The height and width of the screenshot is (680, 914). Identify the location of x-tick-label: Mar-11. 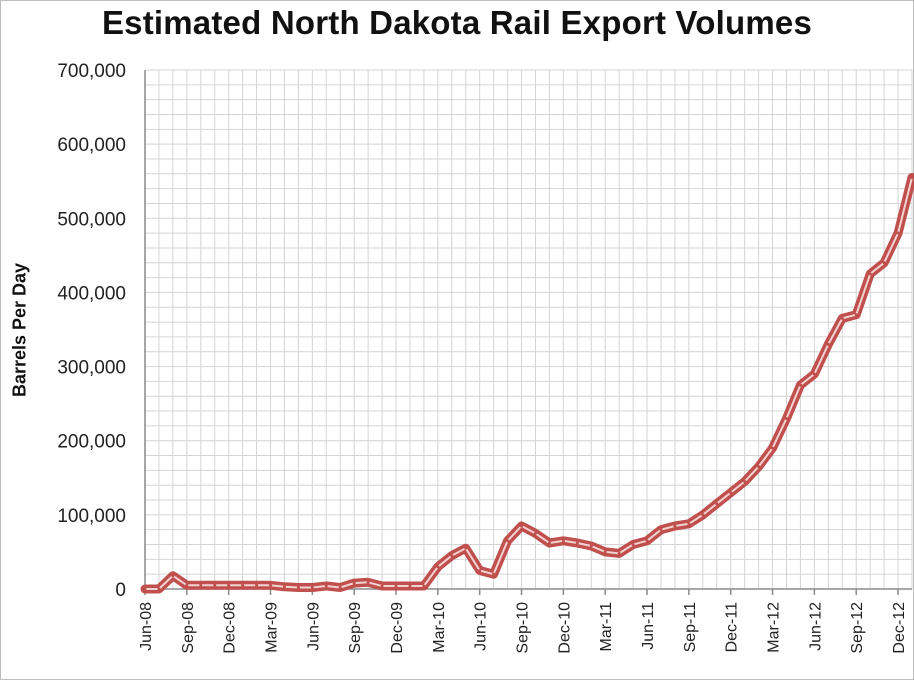
(606, 627).